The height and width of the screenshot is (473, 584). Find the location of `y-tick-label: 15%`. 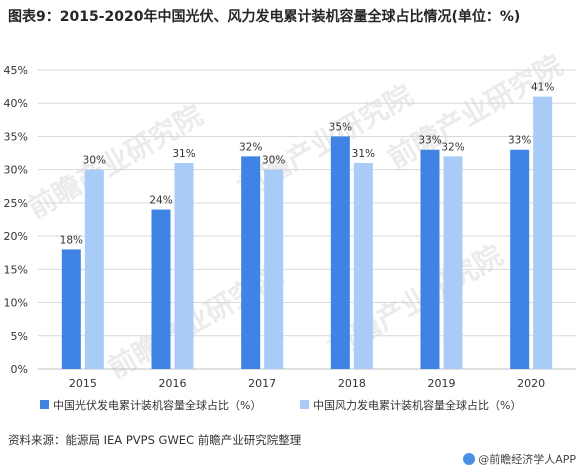

y-tick-label: 15% is located at coordinates (16, 269).